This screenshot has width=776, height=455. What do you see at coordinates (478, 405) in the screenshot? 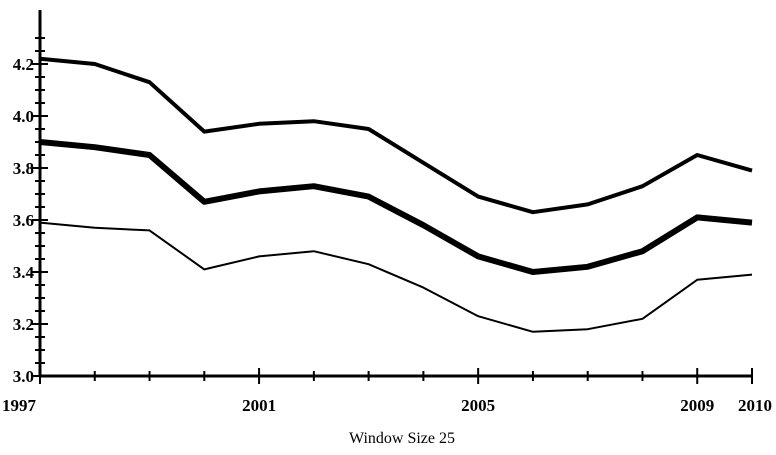
I see `x-tick-label: 2005` at bounding box center [478, 405].